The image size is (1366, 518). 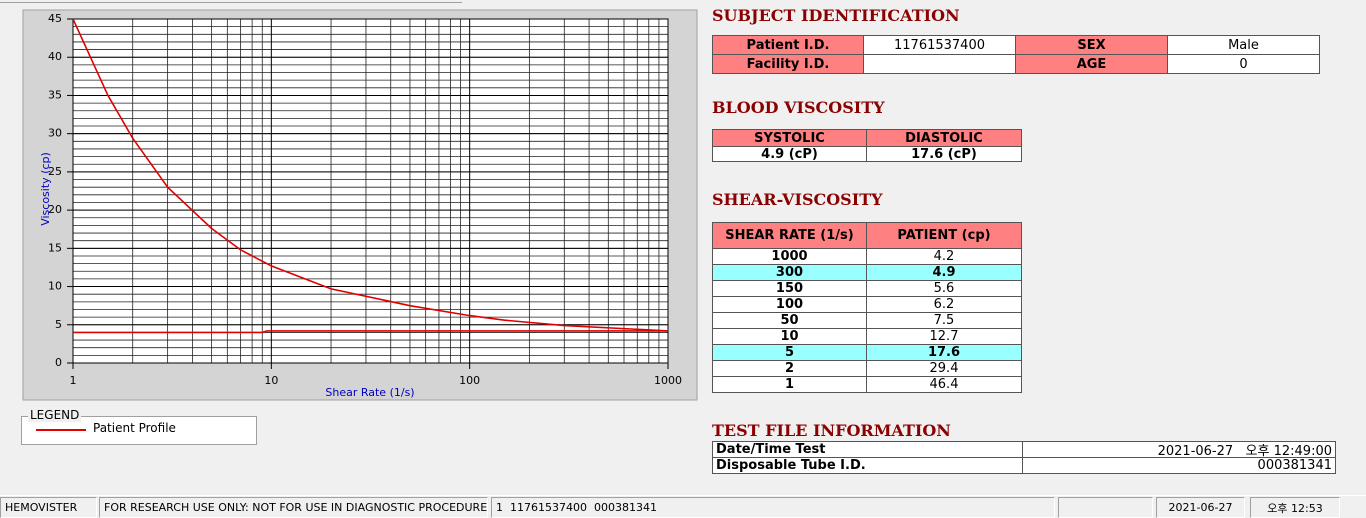 What do you see at coordinates (867, 465) in the screenshot?
I see `tf-cell: Disposable Tube I.D.` at bounding box center [867, 465].